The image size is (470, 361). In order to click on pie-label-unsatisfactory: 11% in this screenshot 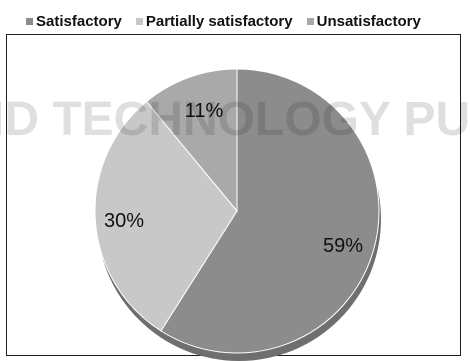, I will do `click(204, 111)`.